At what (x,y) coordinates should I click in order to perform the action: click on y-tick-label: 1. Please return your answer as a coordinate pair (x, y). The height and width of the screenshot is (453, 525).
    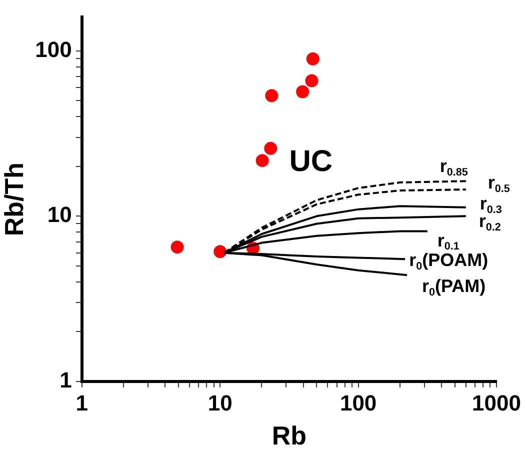
    Looking at the image, I should click on (66, 379).